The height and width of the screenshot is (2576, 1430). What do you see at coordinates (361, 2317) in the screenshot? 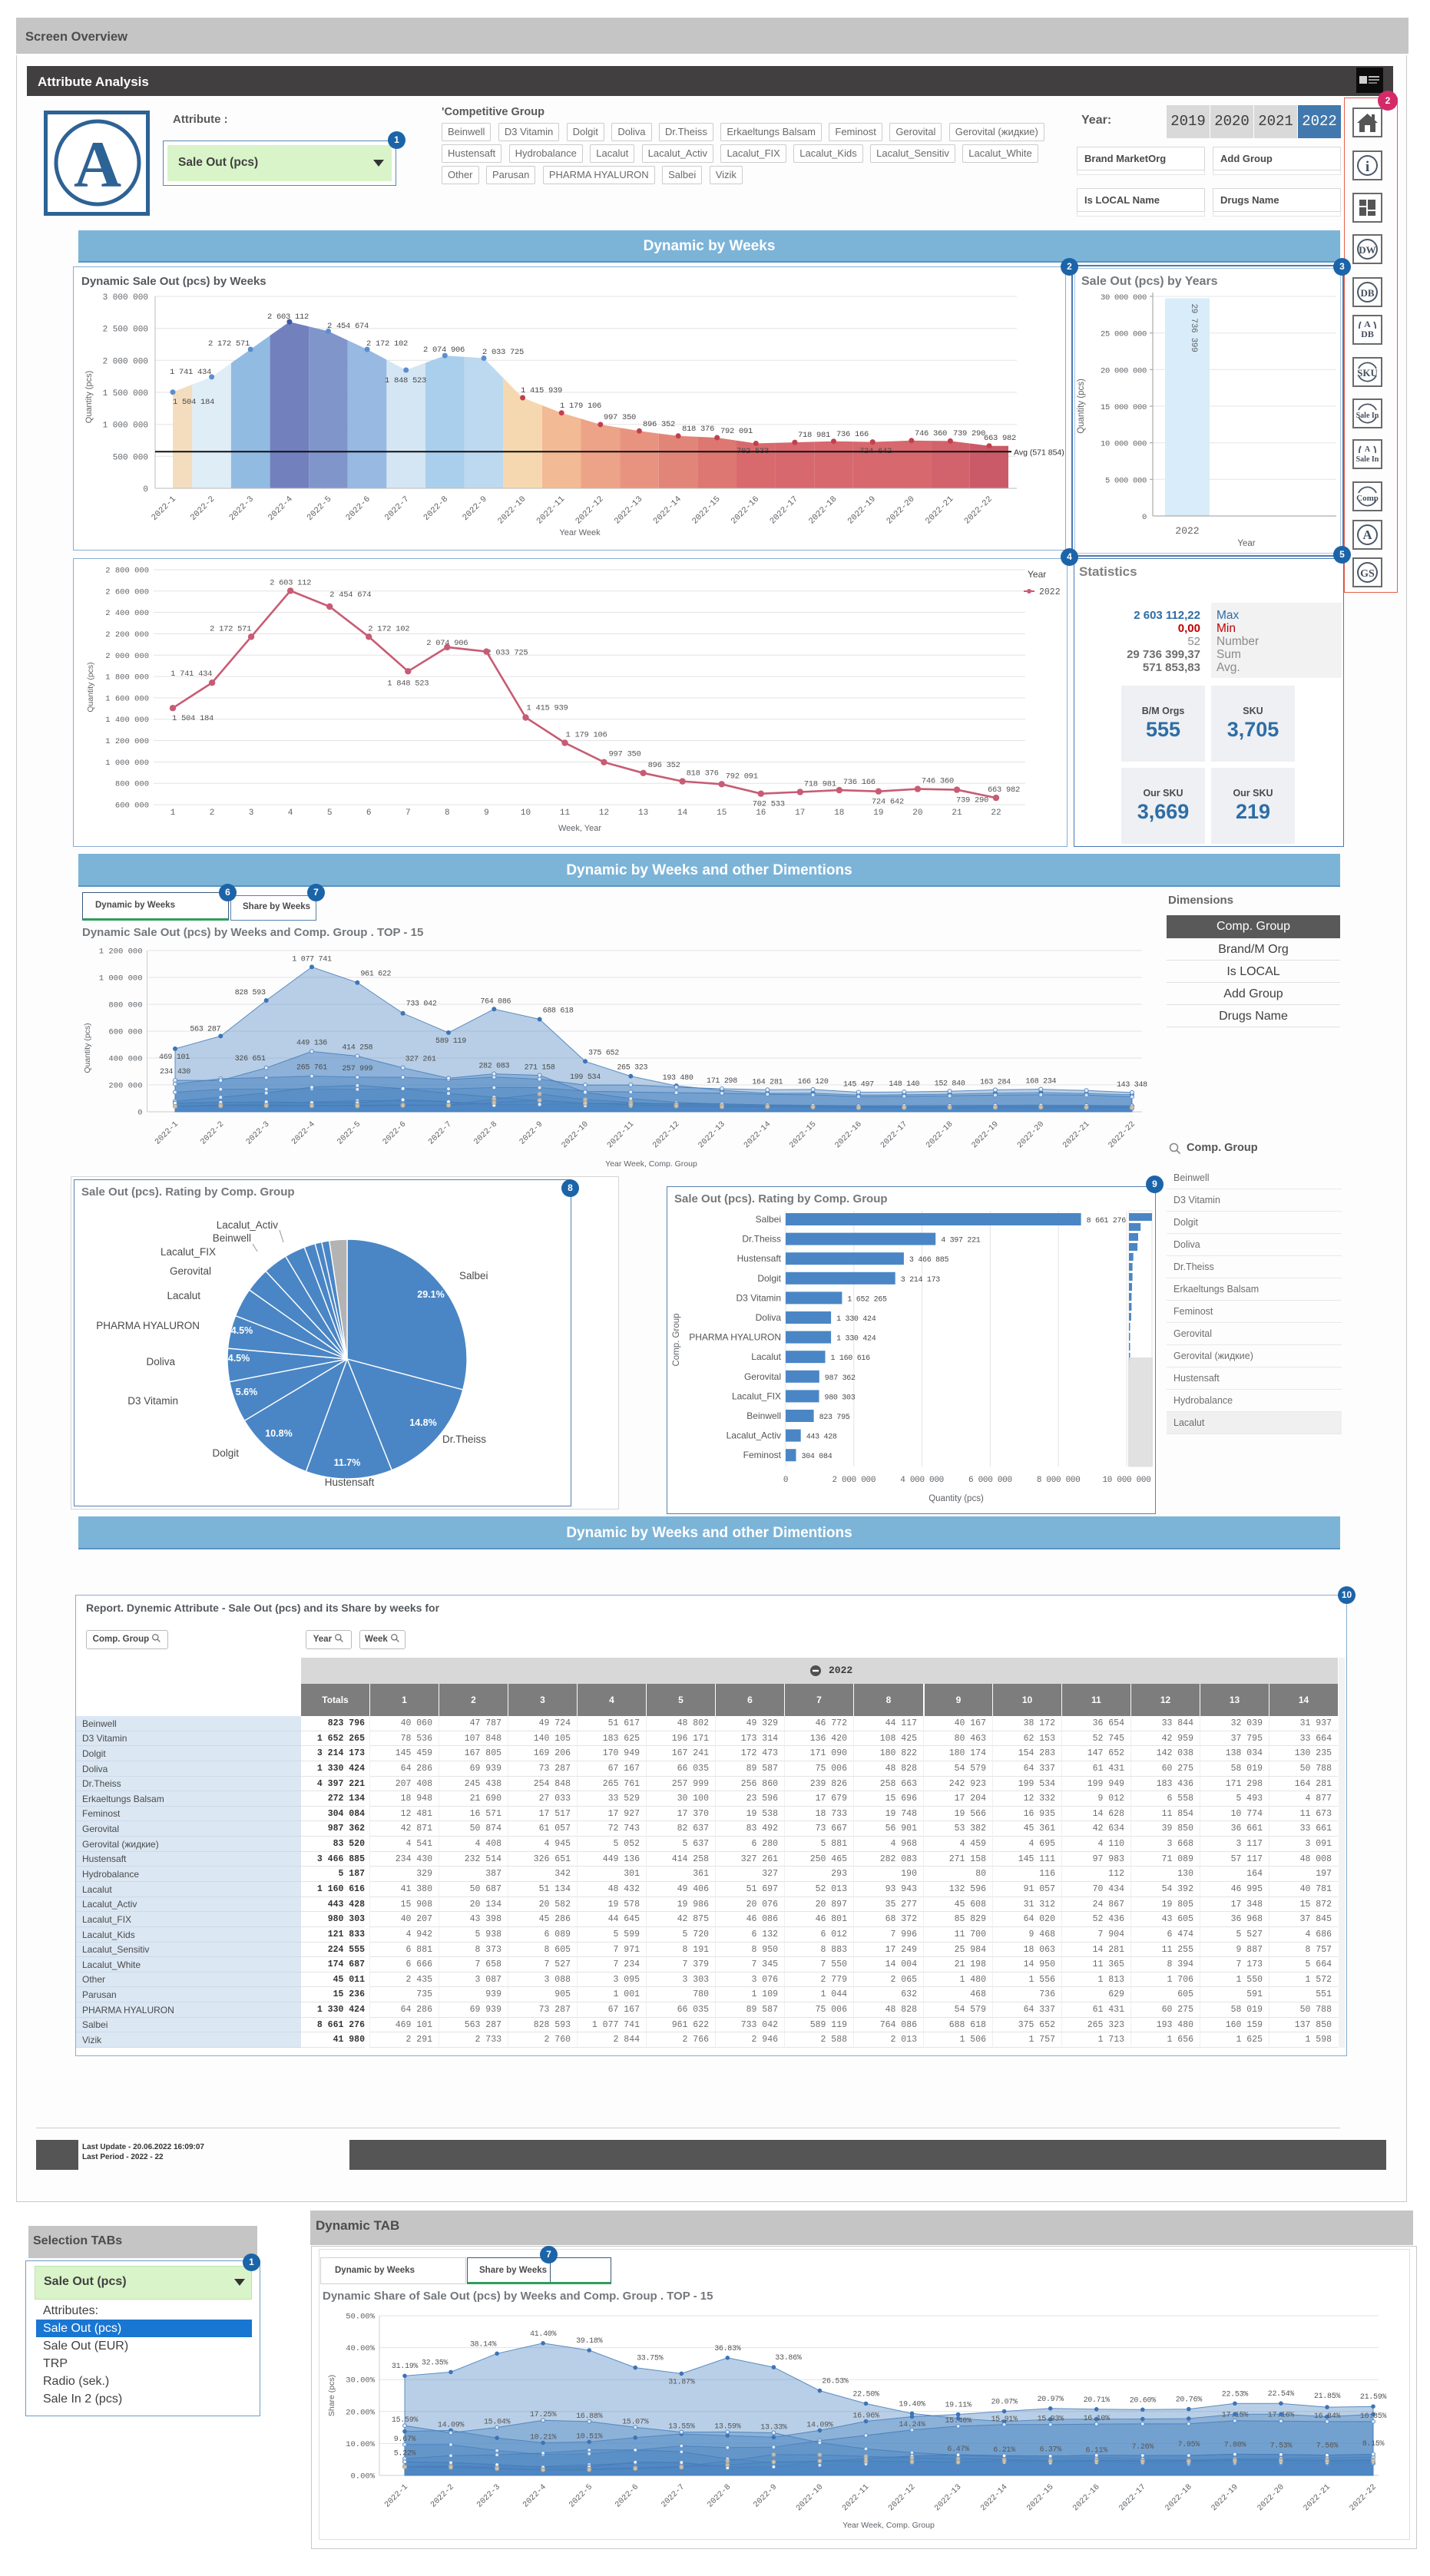
I see `svg-text: 50.00%` at bounding box center [361, 2317].